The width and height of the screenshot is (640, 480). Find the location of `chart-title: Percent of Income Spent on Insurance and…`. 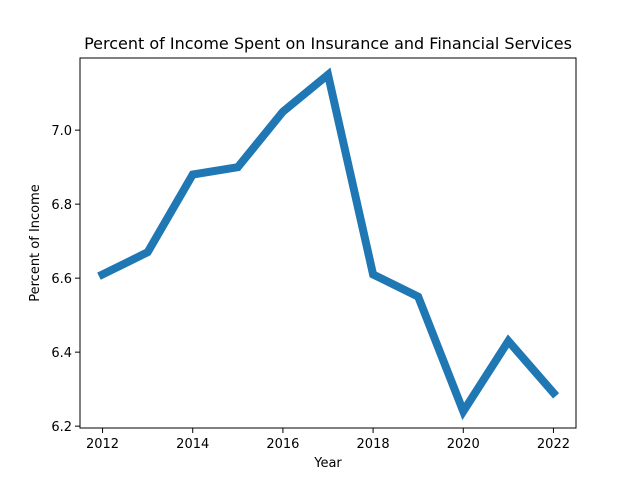

chart-title: Percent of Income Spent on Insurance and… is located at coordinates (328, 43).